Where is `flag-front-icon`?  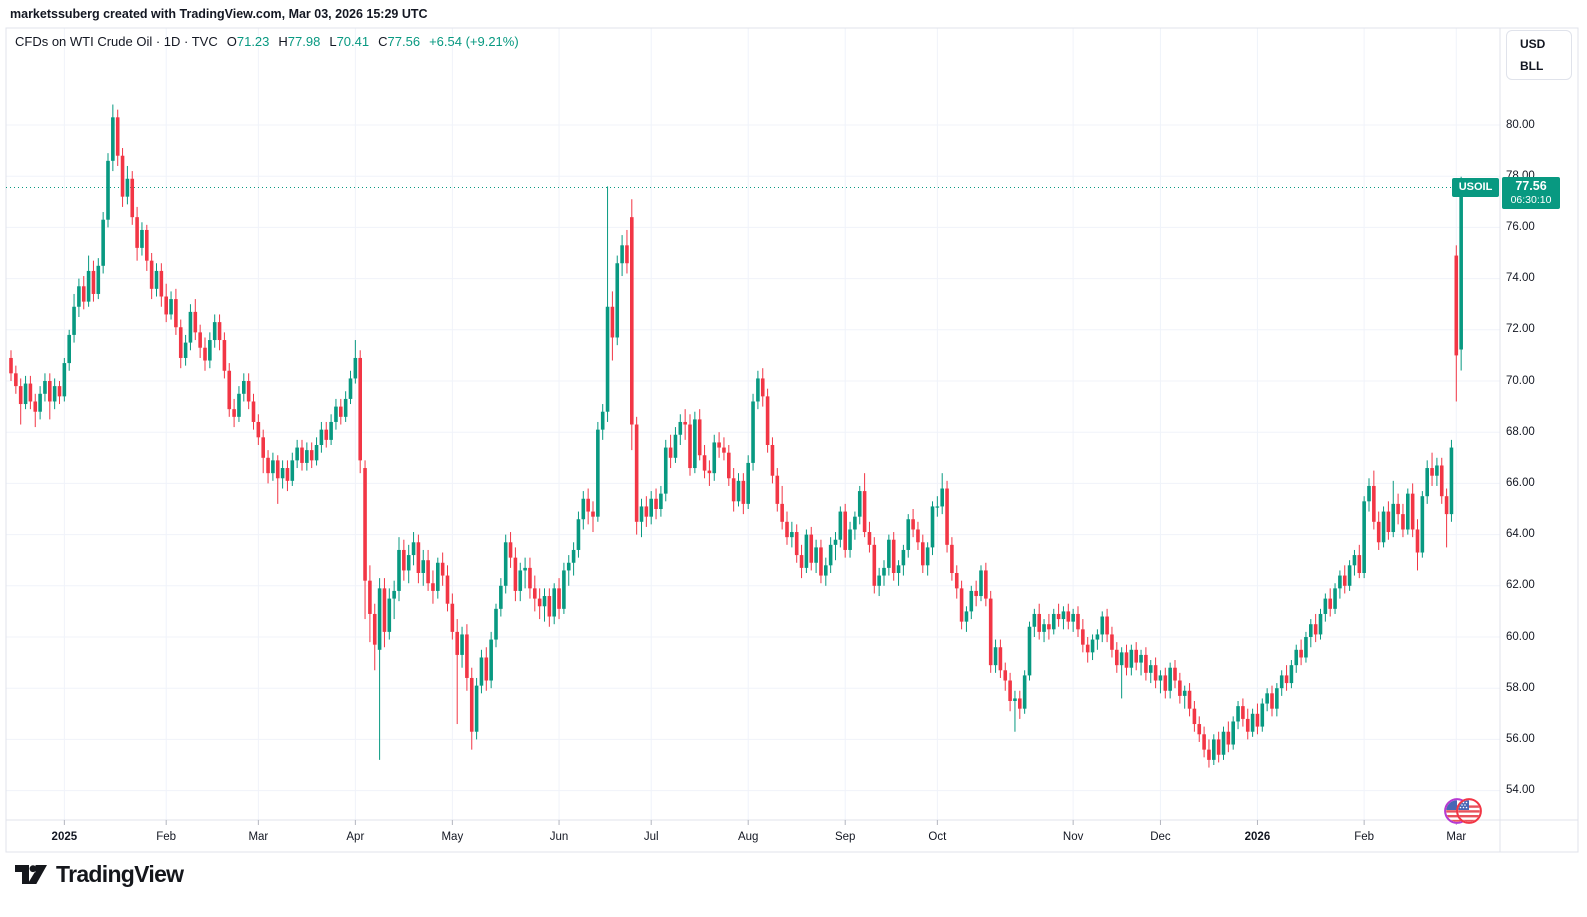 flag-front-icon is located at coordinates (1469, 811).